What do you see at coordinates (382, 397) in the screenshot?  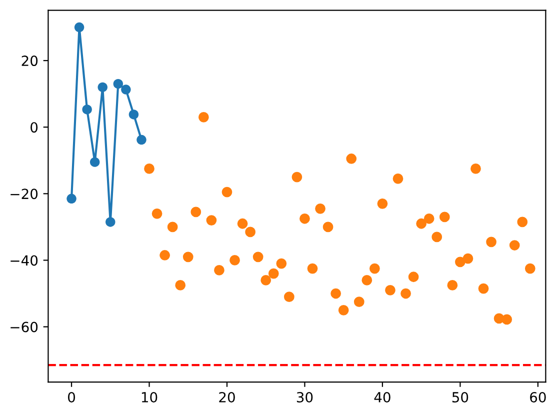 I see `x-tick-label: 40` at bounding box center [382, 397].